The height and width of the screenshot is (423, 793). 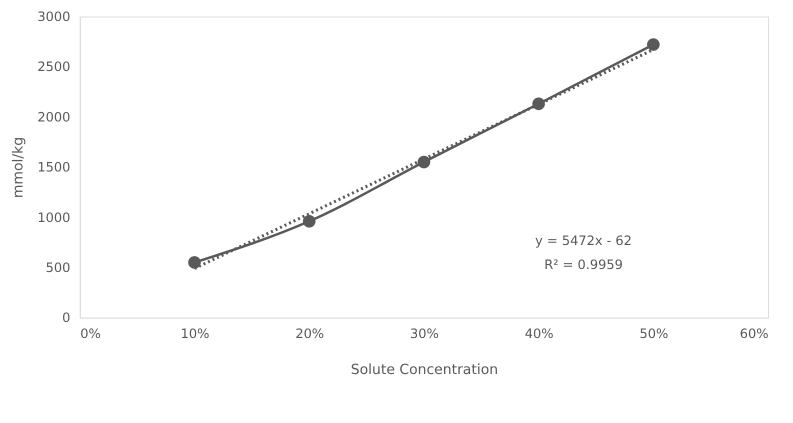 What do you see at coordinates (58, 268) in the screenshot?
I see `y-tick-label: 500` at bounding box center [58, 268].